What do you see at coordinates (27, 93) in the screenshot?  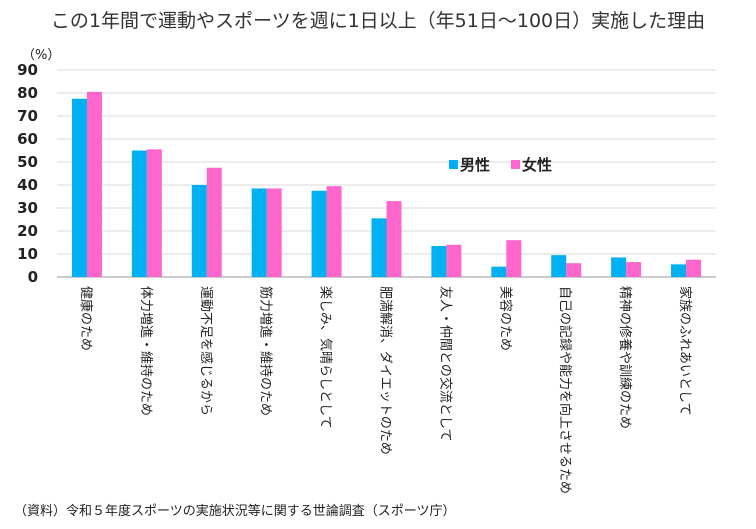 I see `y-tick-label: 80` at bounding box center [27, 93].